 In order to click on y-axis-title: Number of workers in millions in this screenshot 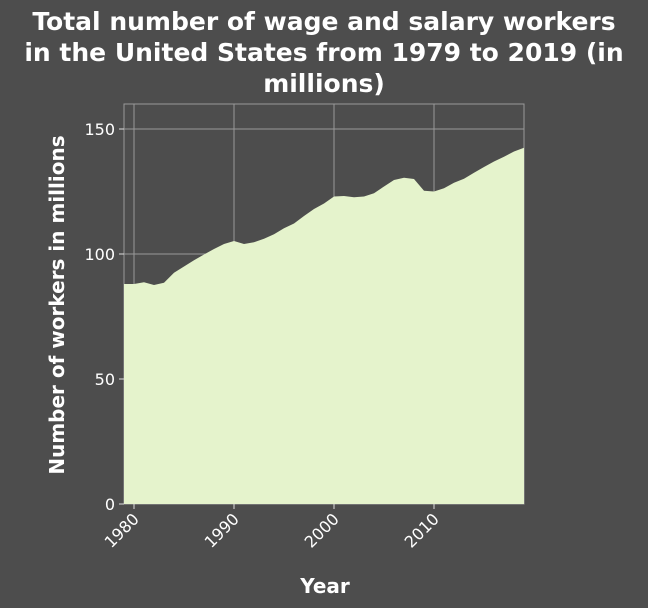, I will do `click(57, 304)`.